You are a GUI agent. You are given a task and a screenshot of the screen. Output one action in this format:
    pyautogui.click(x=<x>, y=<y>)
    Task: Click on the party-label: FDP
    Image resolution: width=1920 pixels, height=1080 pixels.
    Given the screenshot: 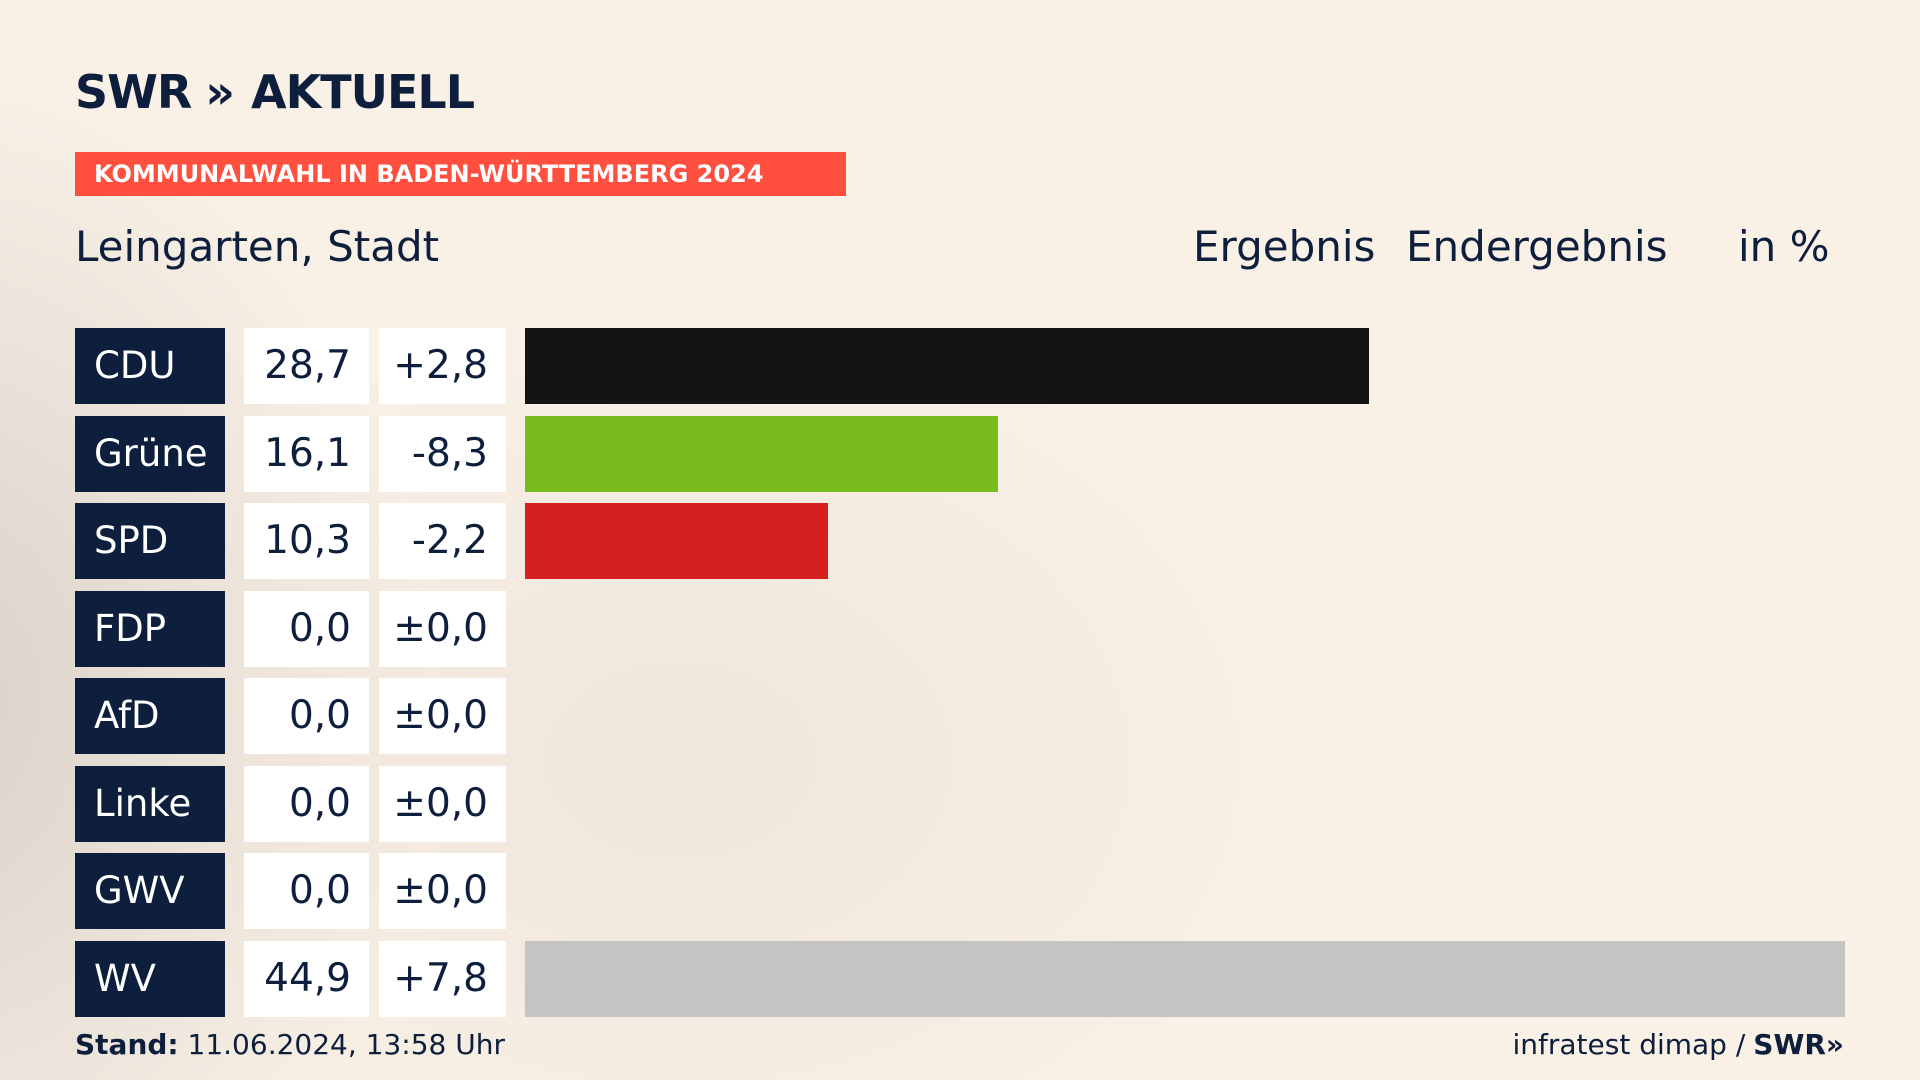 What is the action you would take?
    pyautogui.click(x=150, y=628)
    